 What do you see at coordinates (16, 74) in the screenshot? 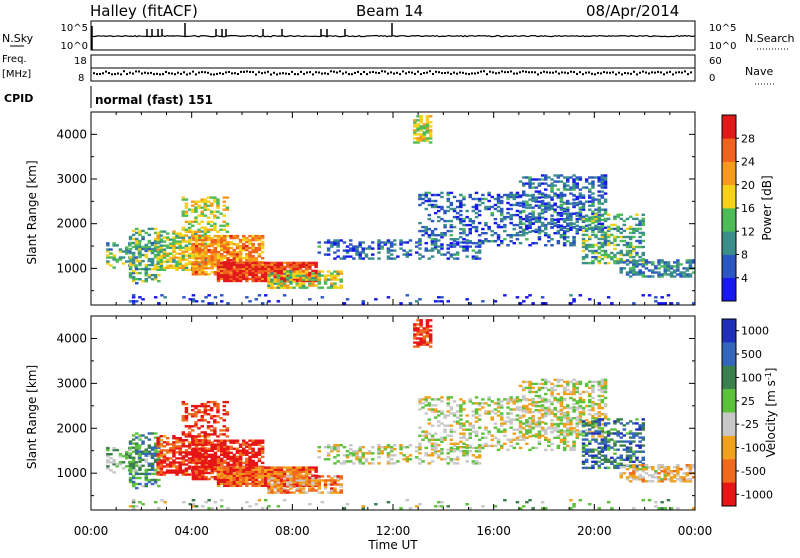
I see `freq-unit: [MHz]` at bounding box center [16, 74].